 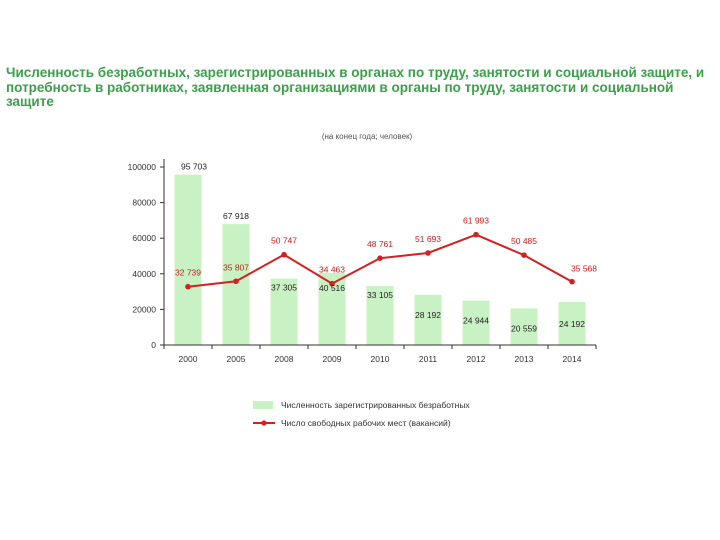 I want to click on x-tick-label: 2009, so click(x=332, y=359).